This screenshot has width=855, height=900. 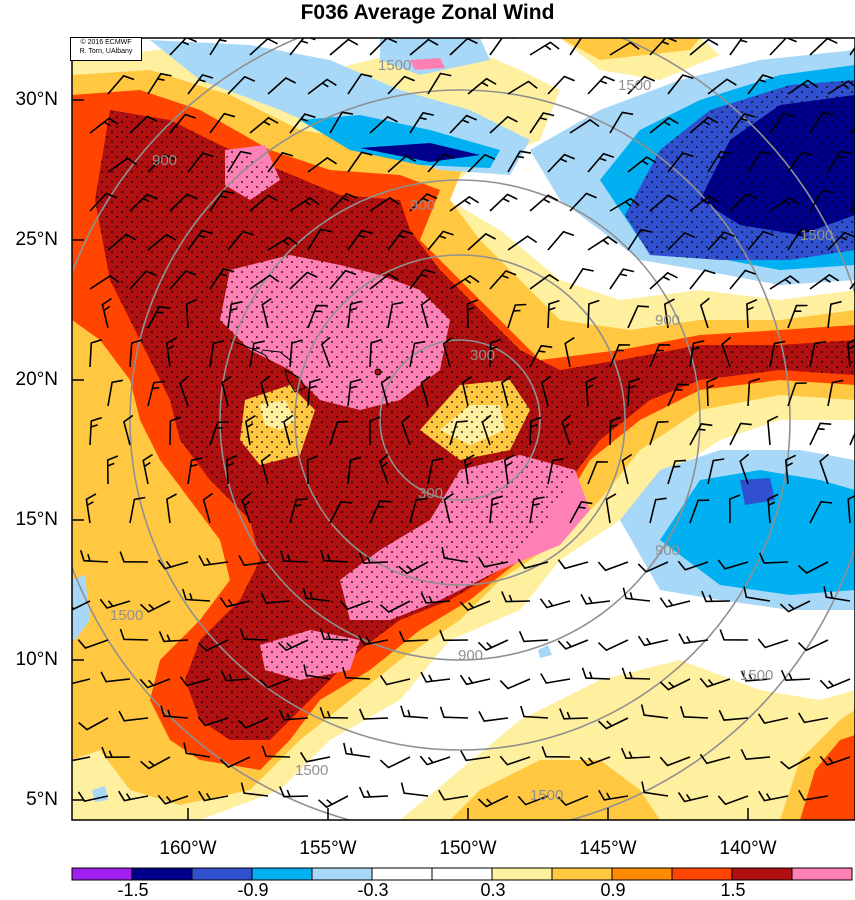 What do you see at coordinates (748, 848) in the screenshot?
I see `lon-label-140w: 140°W` at bounding box center [748, 848].